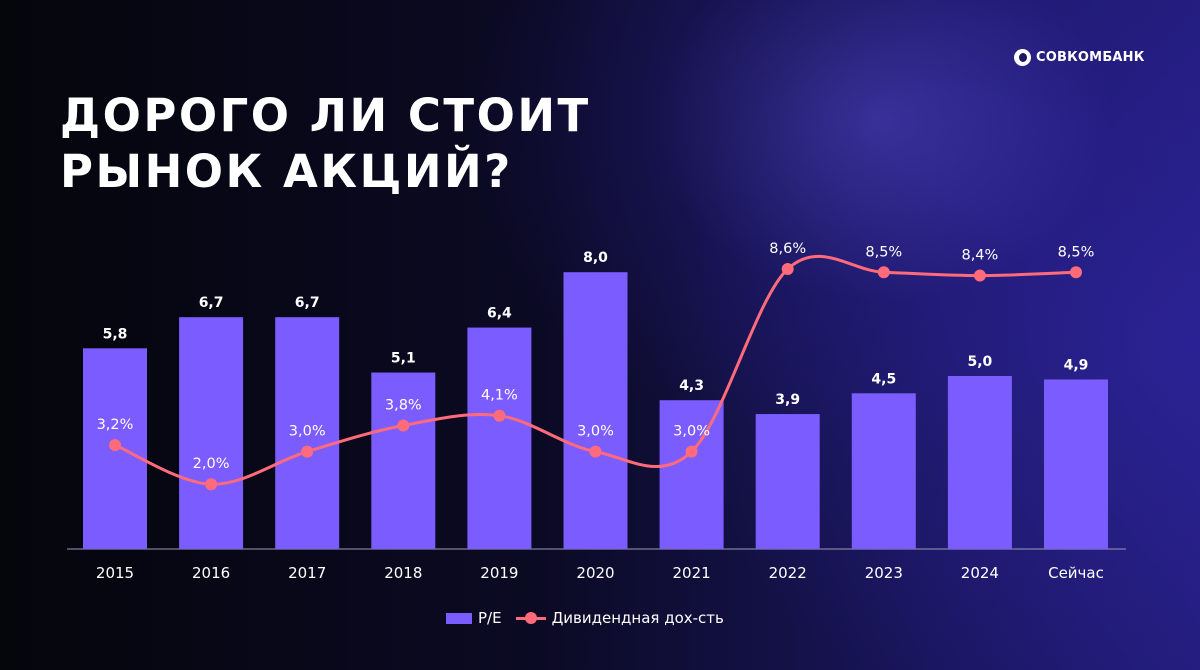 This screenshot has width=1200, height=670. I want to click on title-line-2: РЫНОК АКЦИЙ?, so click(286, 171).